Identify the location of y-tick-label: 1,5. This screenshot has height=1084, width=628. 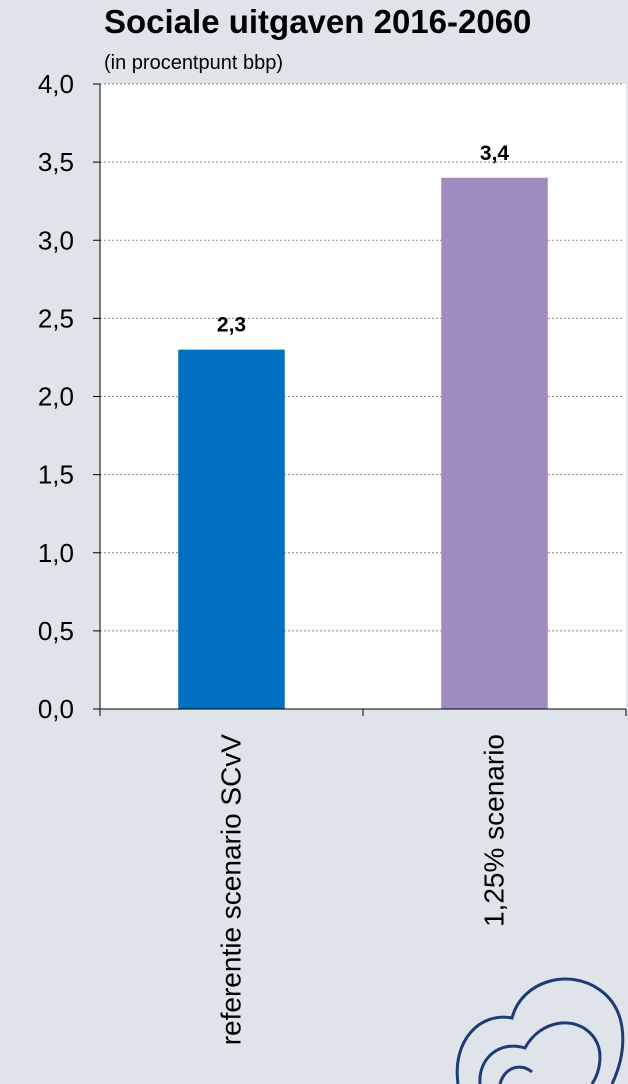
(56, 475).